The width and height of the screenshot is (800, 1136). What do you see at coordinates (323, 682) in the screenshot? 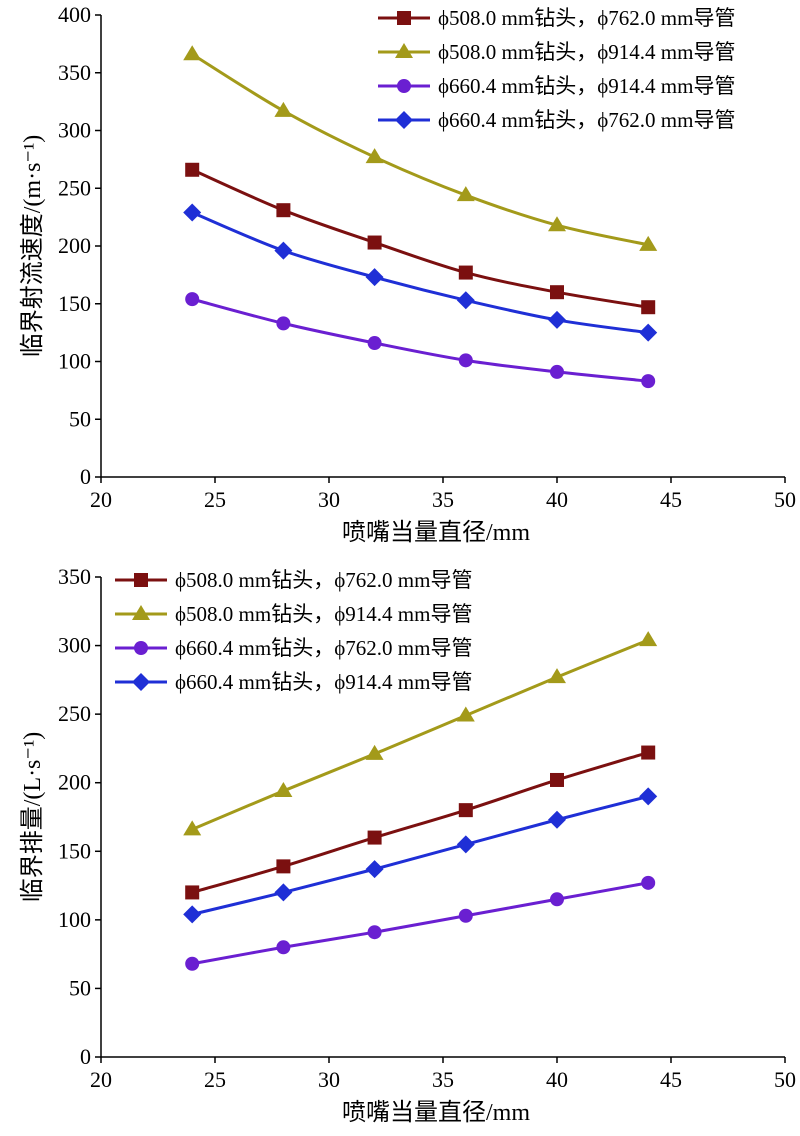
I see `legend-label: ϕ660.4 mm钻头，ϕ914.4 mm导管` at bounding box center [323, 682].